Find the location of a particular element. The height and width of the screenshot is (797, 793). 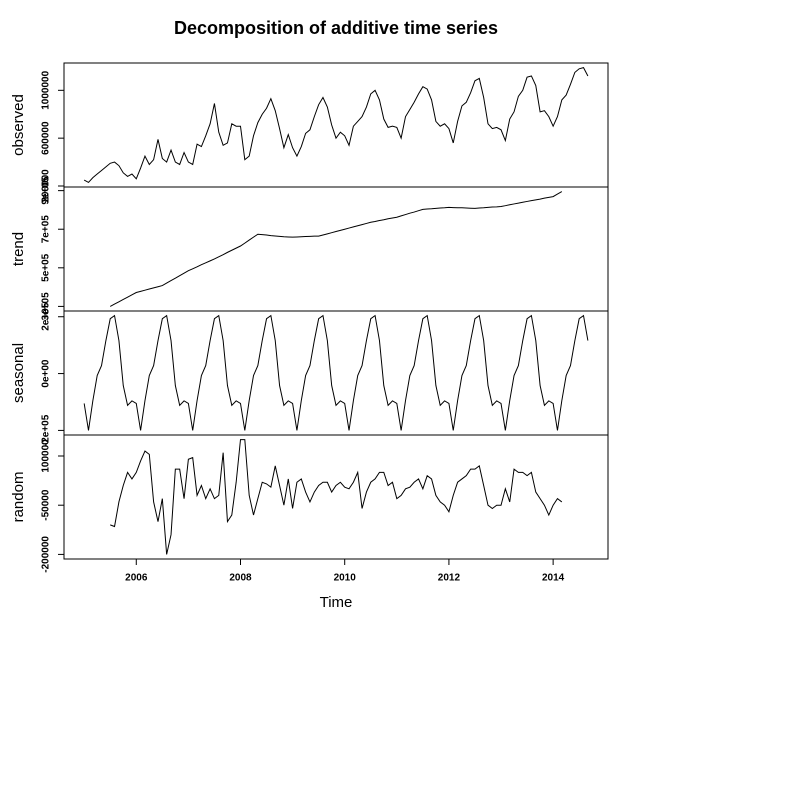

y-tick-label: 2e+05 is located at coordinates (46, 316).